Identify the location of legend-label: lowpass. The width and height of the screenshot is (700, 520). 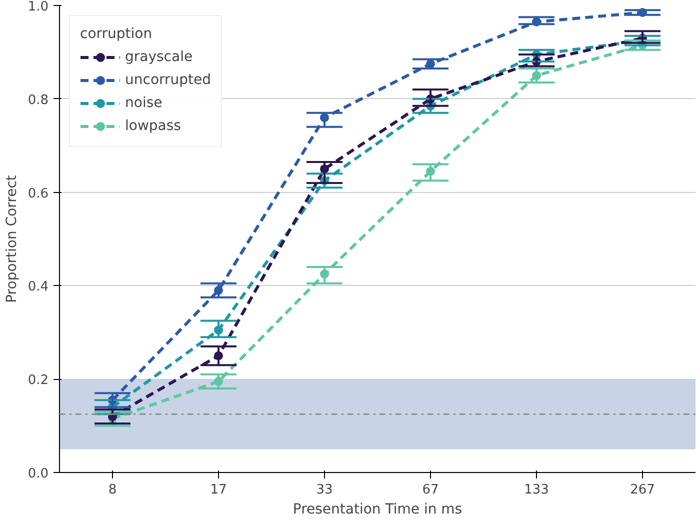
(153, 126).